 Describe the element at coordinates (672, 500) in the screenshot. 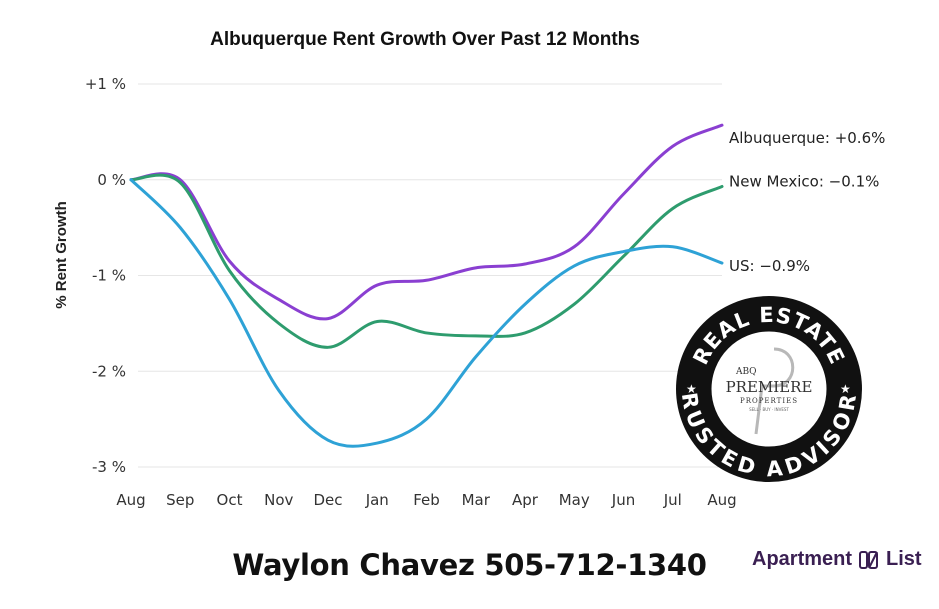

I see `x-tick-label: Jul` at that location.